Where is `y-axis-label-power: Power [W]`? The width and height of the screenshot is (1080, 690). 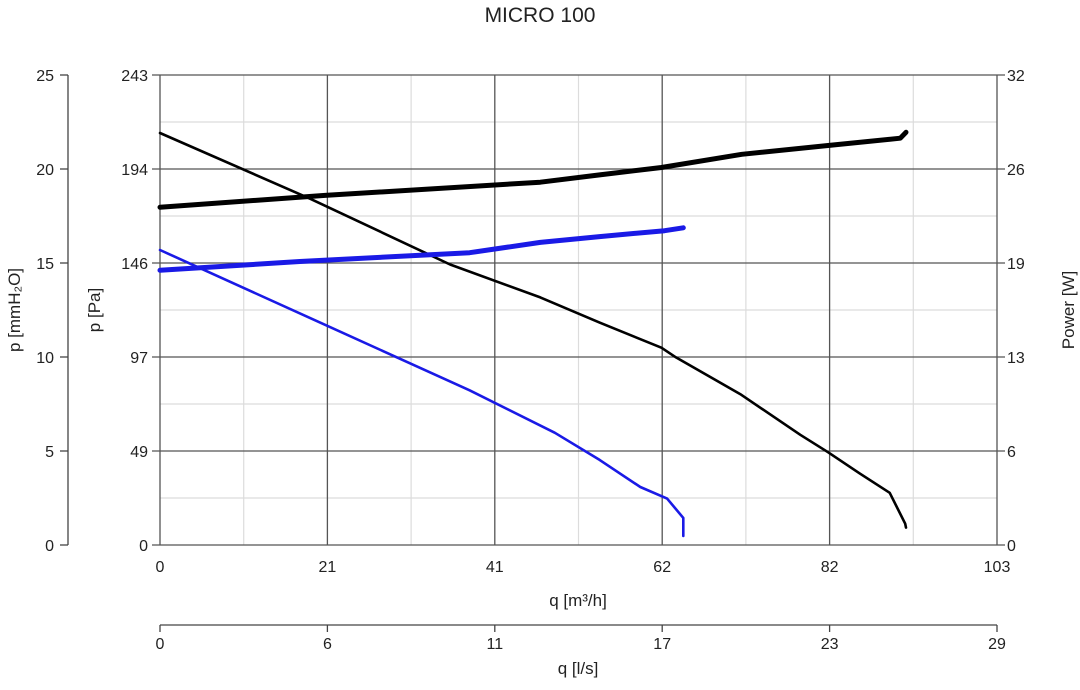
y-axis-label-power: Power [W] is located at coordinates (1068, 310).